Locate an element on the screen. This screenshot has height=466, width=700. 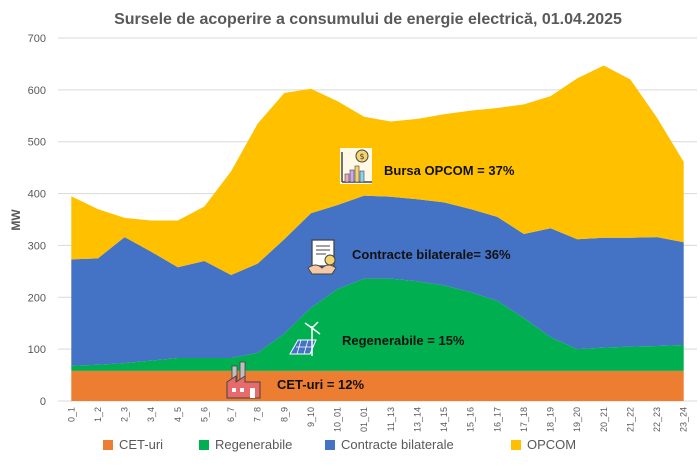
x-tick-label: 18_19 is located at coordinates (551, 419).